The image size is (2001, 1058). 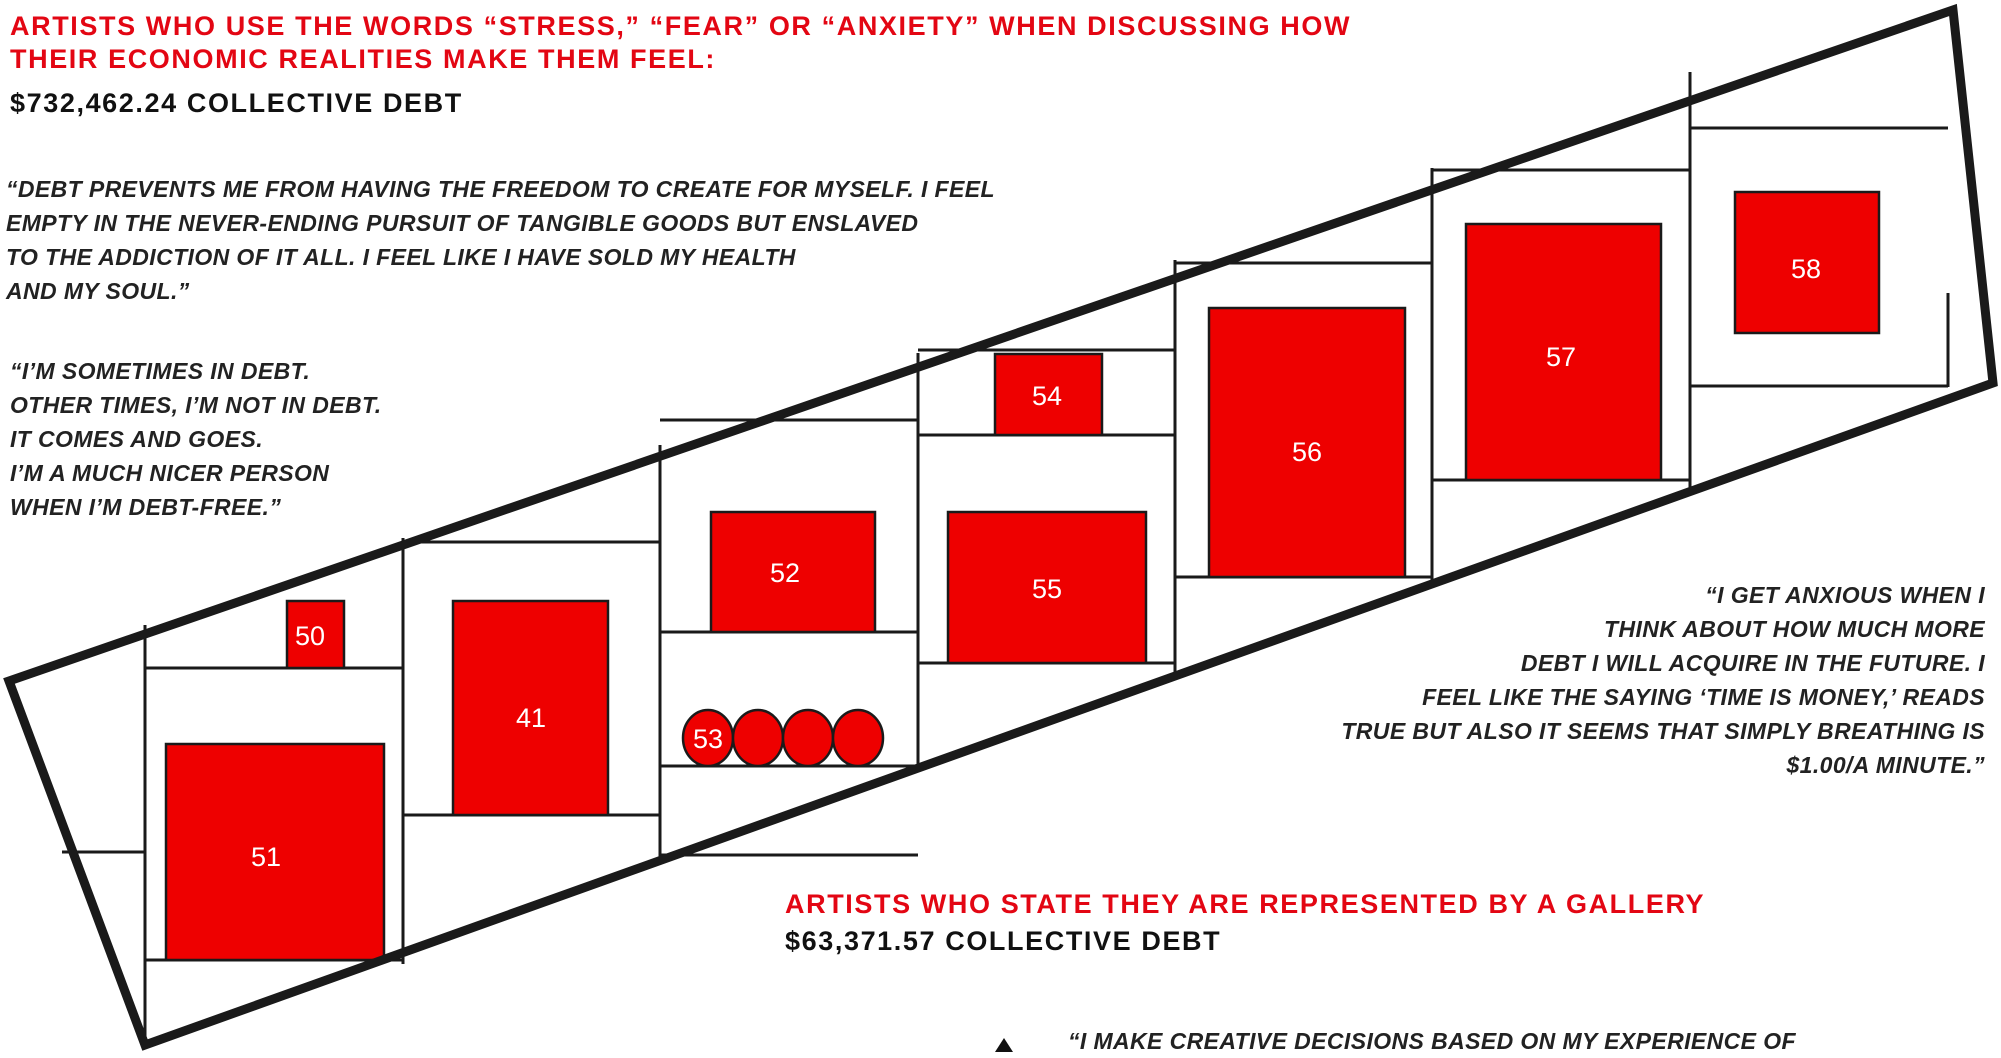 I want to click on package-56: 56, so click(x=1307, y=442).